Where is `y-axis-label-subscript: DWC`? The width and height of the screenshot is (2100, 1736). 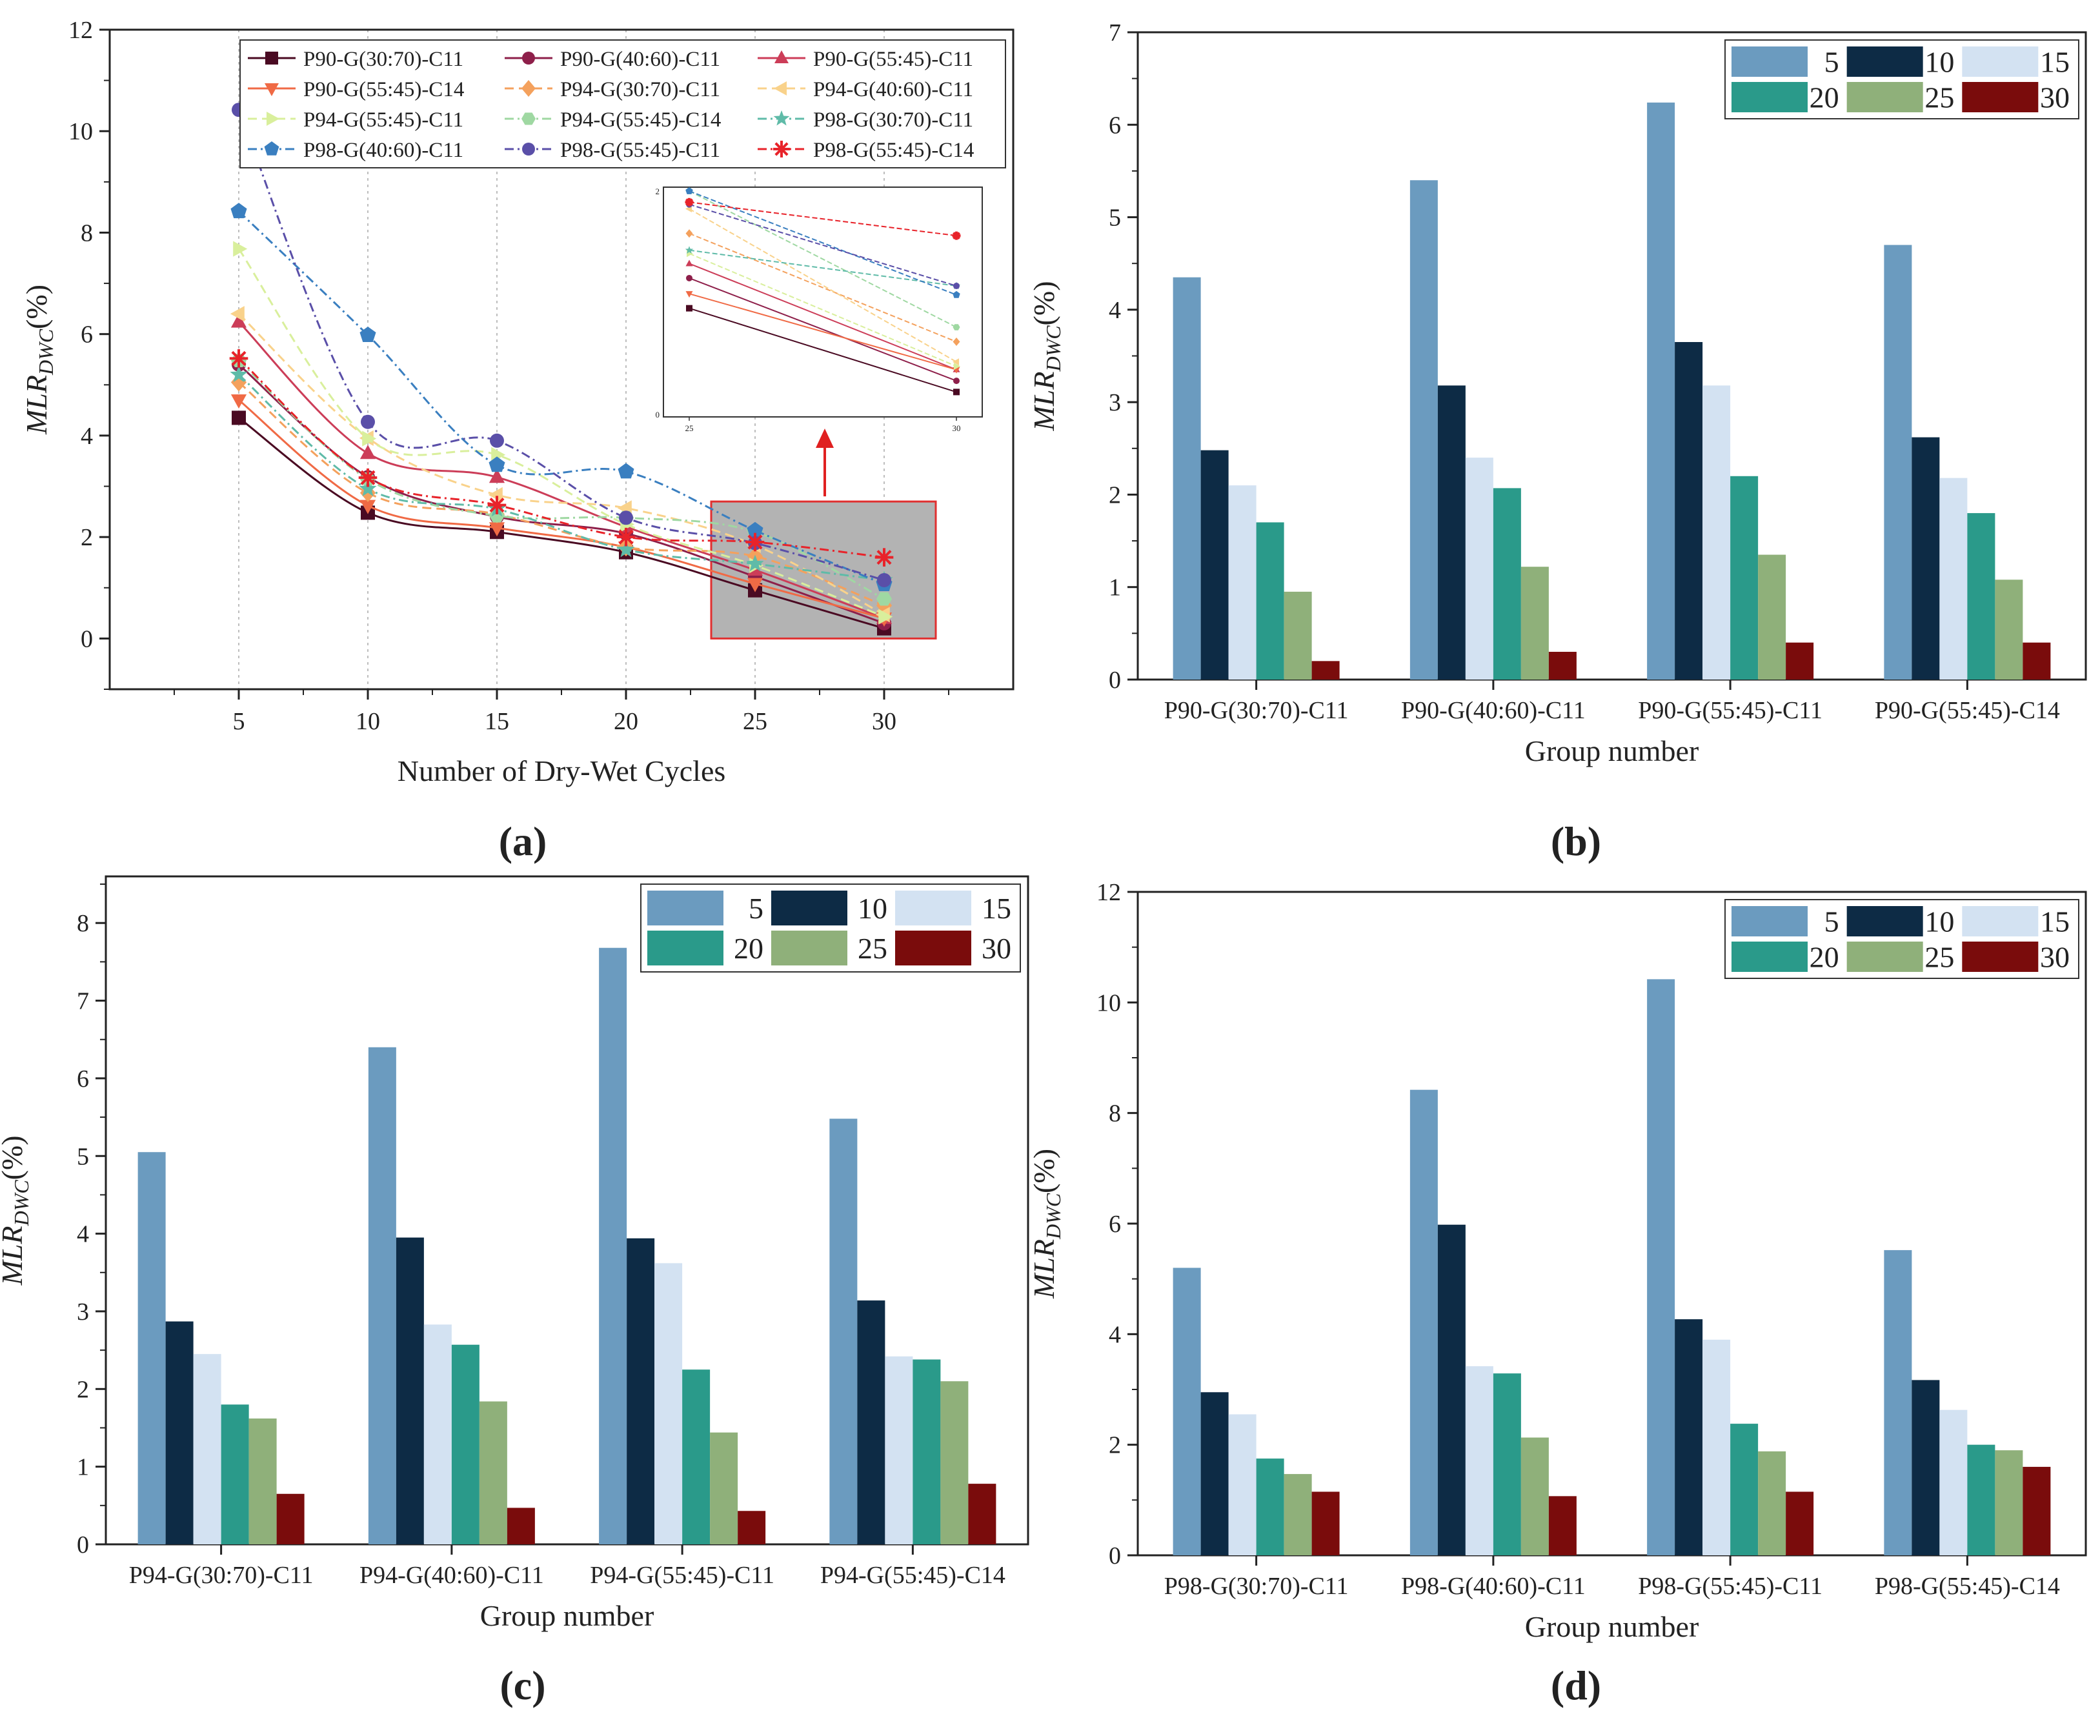 y-axis-label-subscript: DWC is located at coordinates (21, 1203).